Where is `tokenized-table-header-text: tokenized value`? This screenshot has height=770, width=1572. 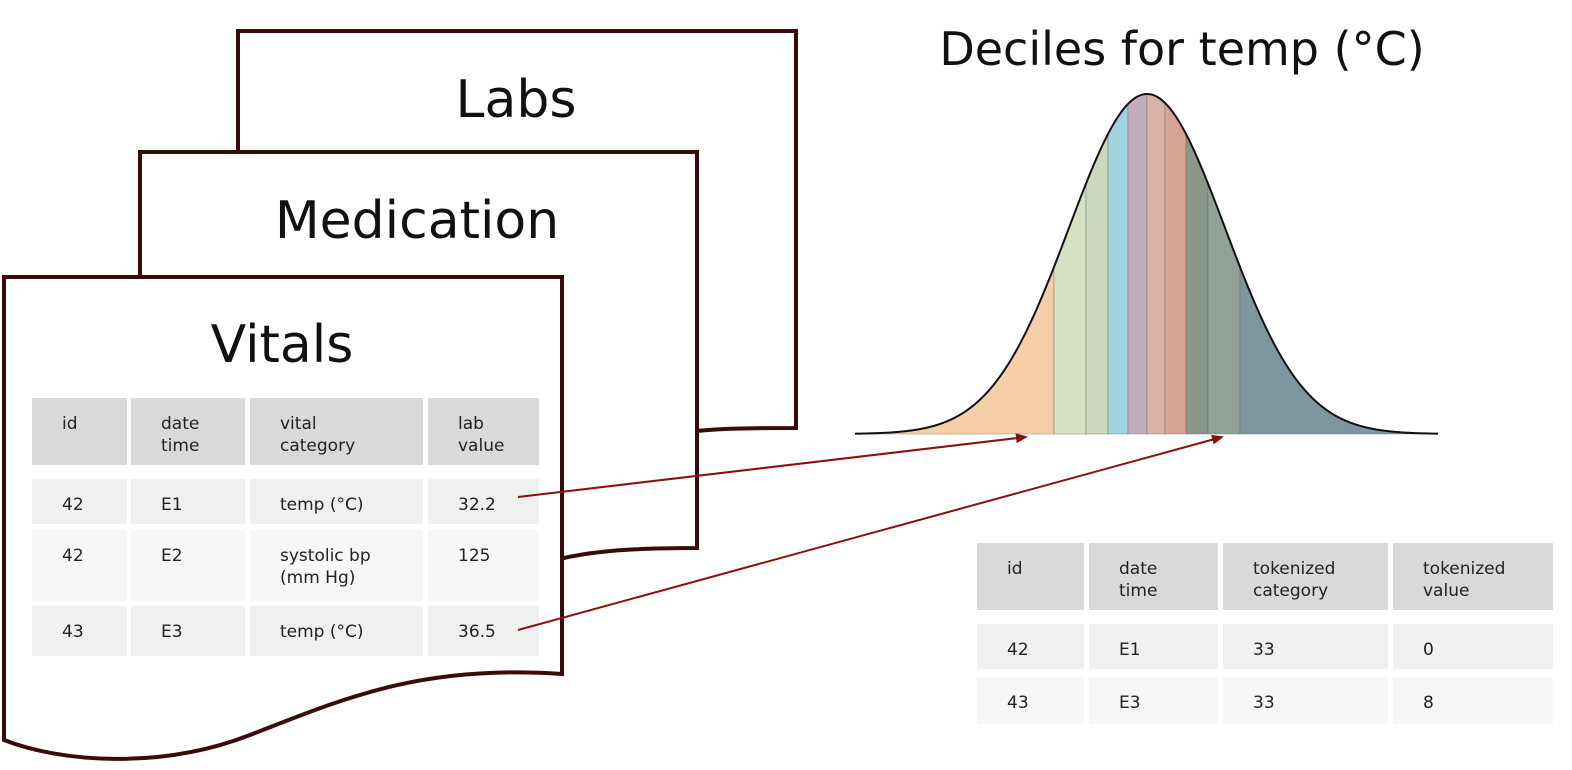
tokenized-table-header-text: tokenized value is located at coordinates (1464, 580).